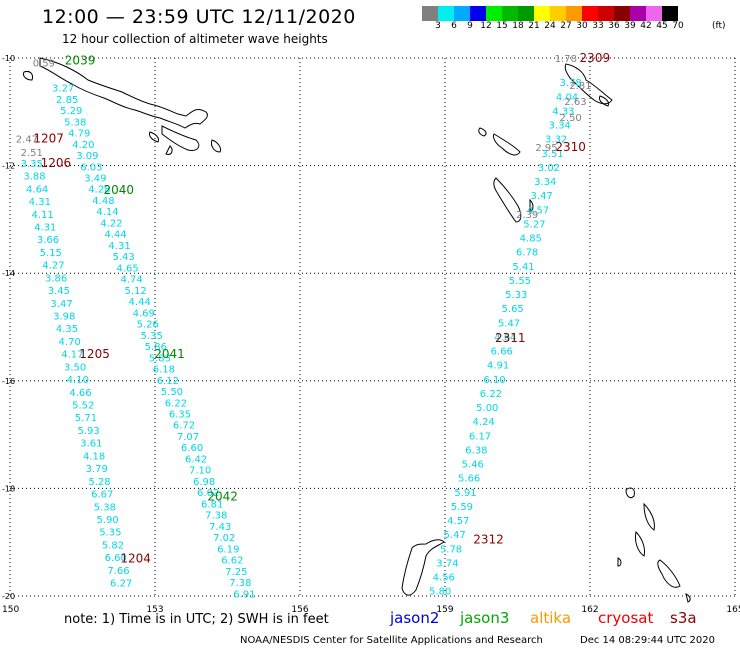 This screenshot has width=740, height=650. What do you see at coordinates (70, 342) in the screenshot?
I see `wave-height-value: 4.70` at bounding box center [70, 342].